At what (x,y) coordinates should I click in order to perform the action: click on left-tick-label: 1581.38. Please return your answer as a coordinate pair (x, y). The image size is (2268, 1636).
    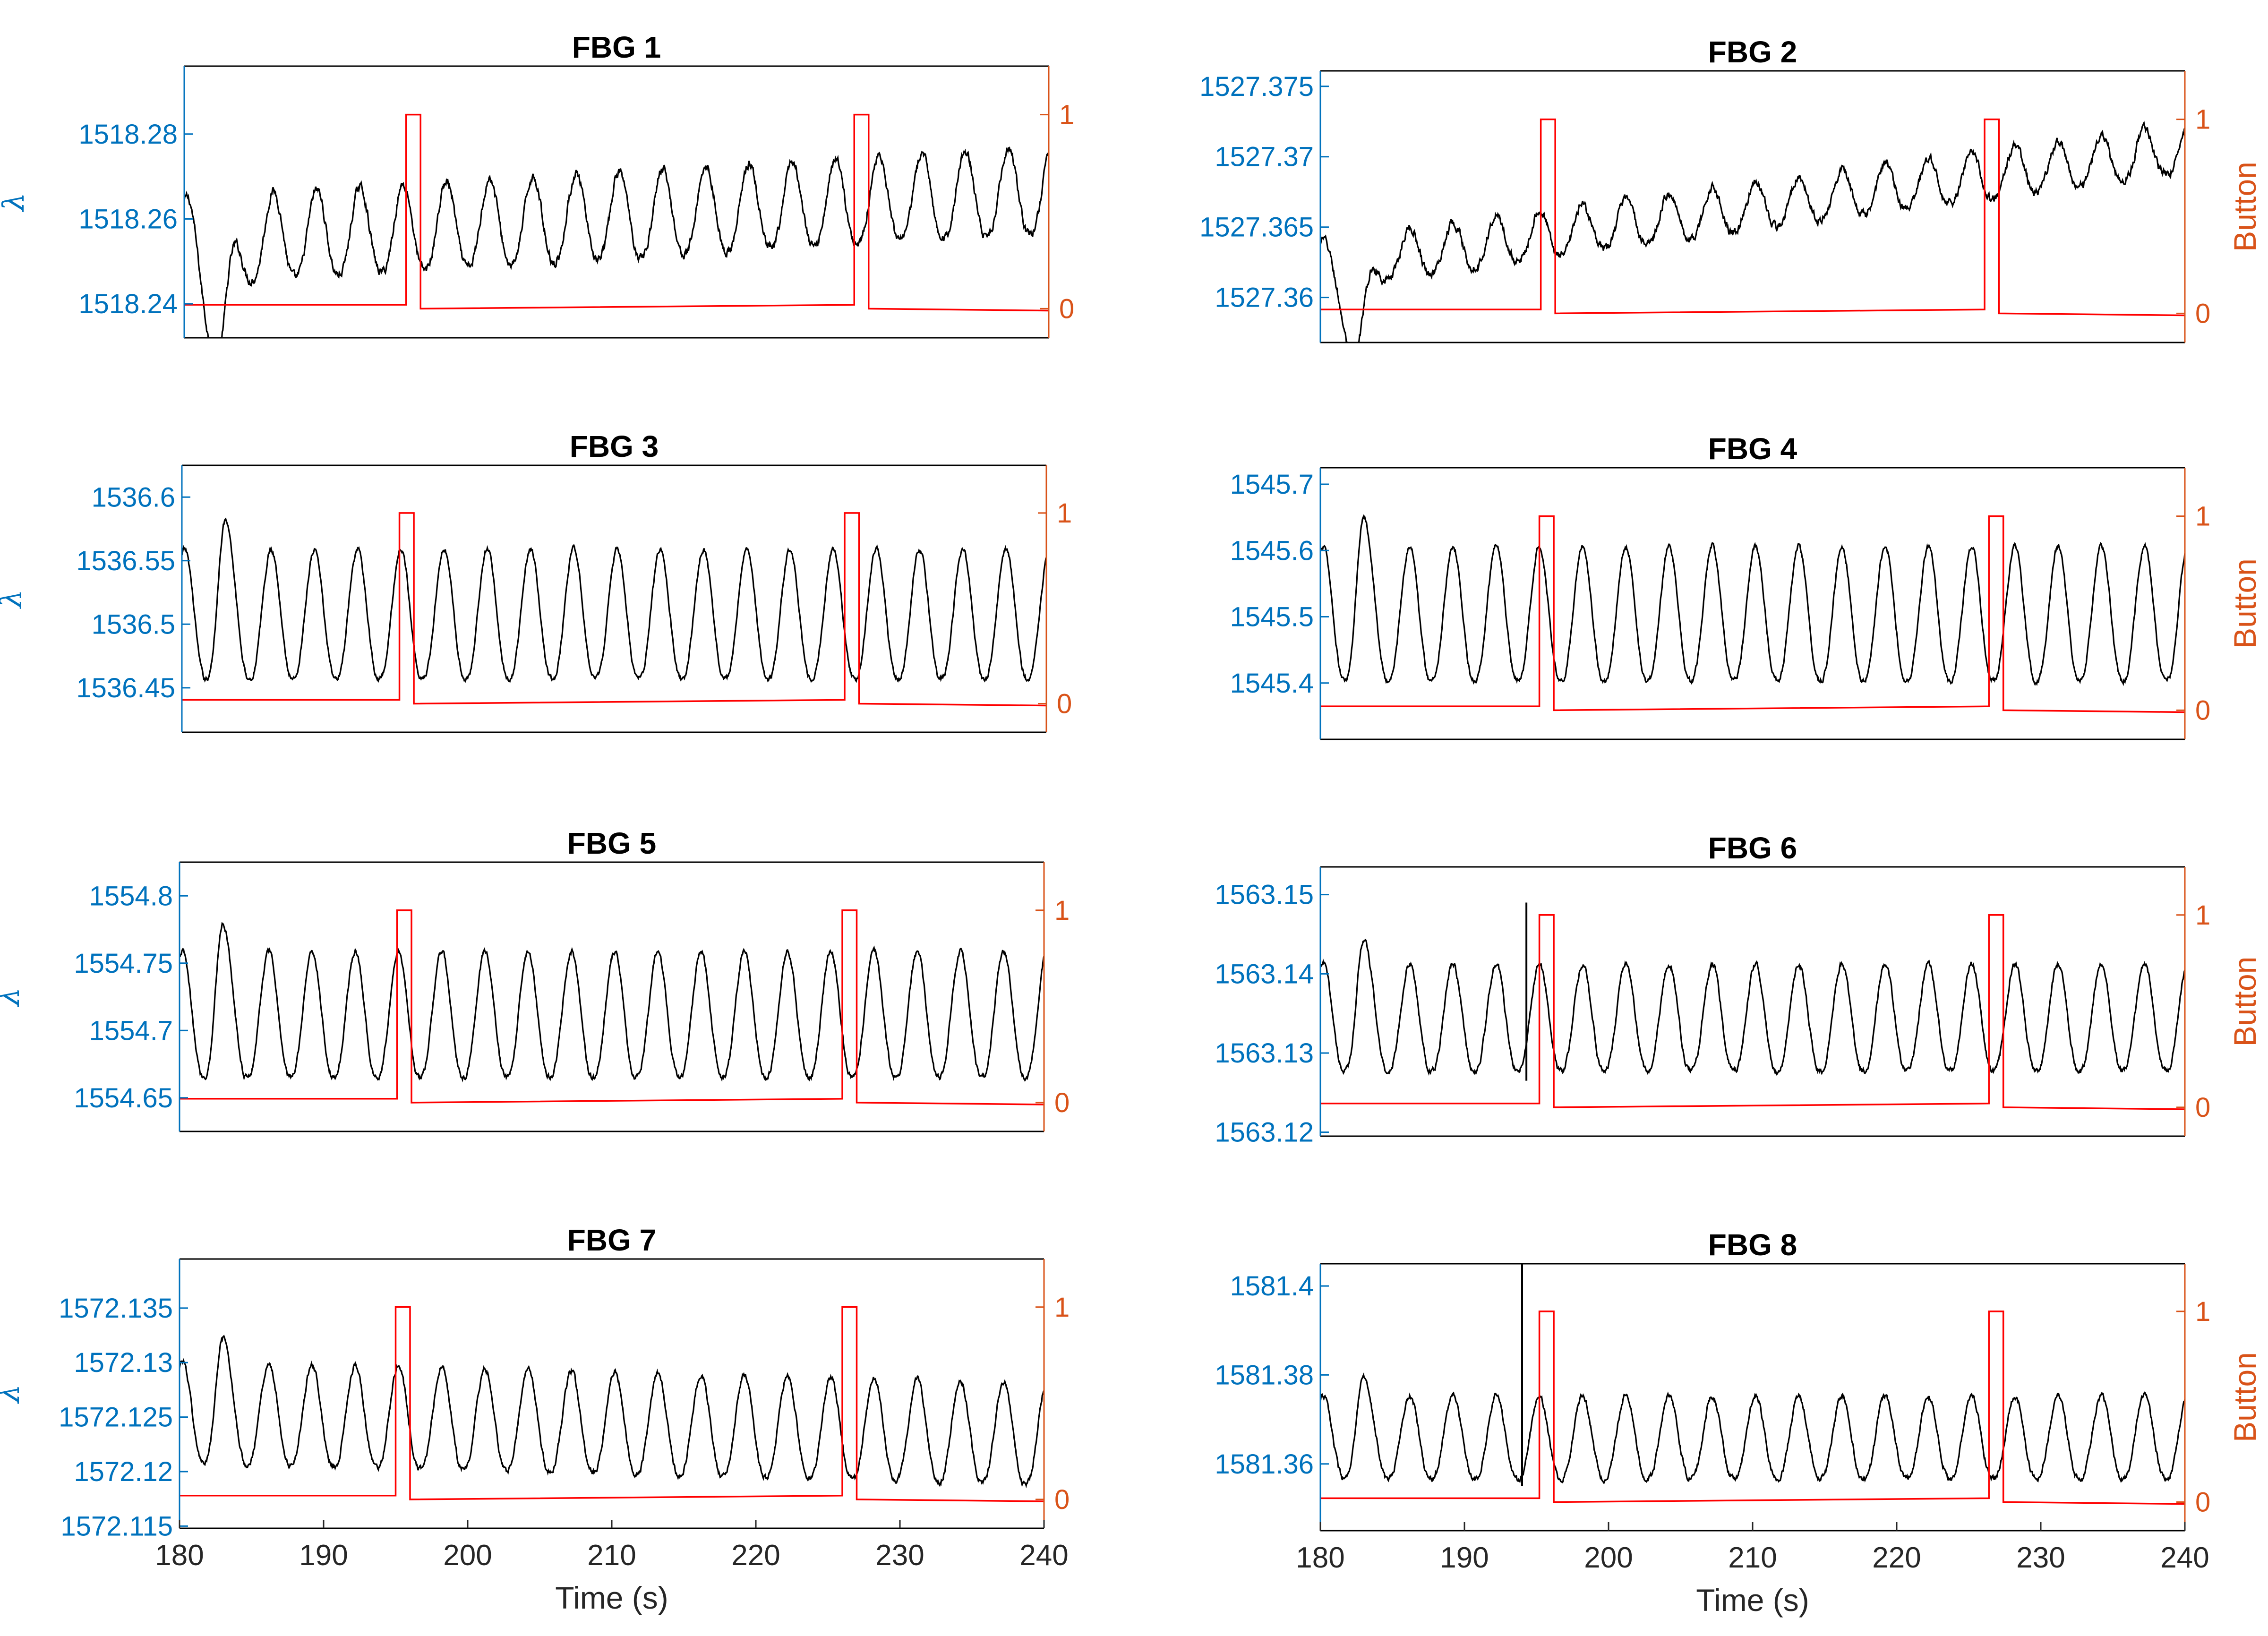
    Looking at the image, I should click on (1264, 1375).